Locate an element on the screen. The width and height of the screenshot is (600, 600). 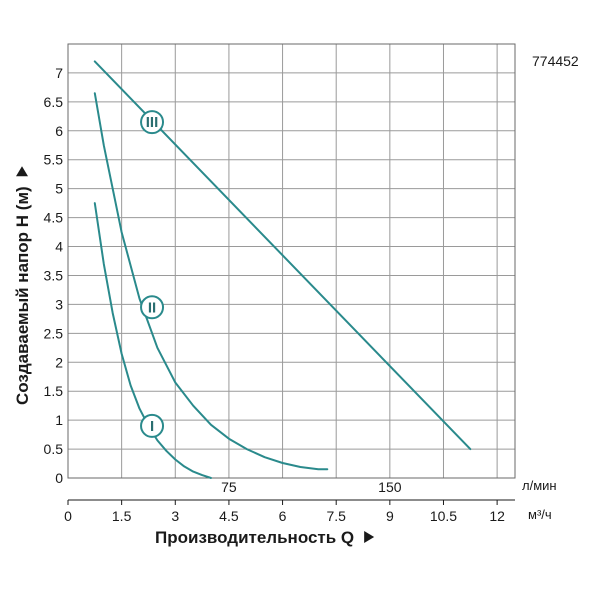
x-tick-label-2: 3 is located at coordinates (175, 516).